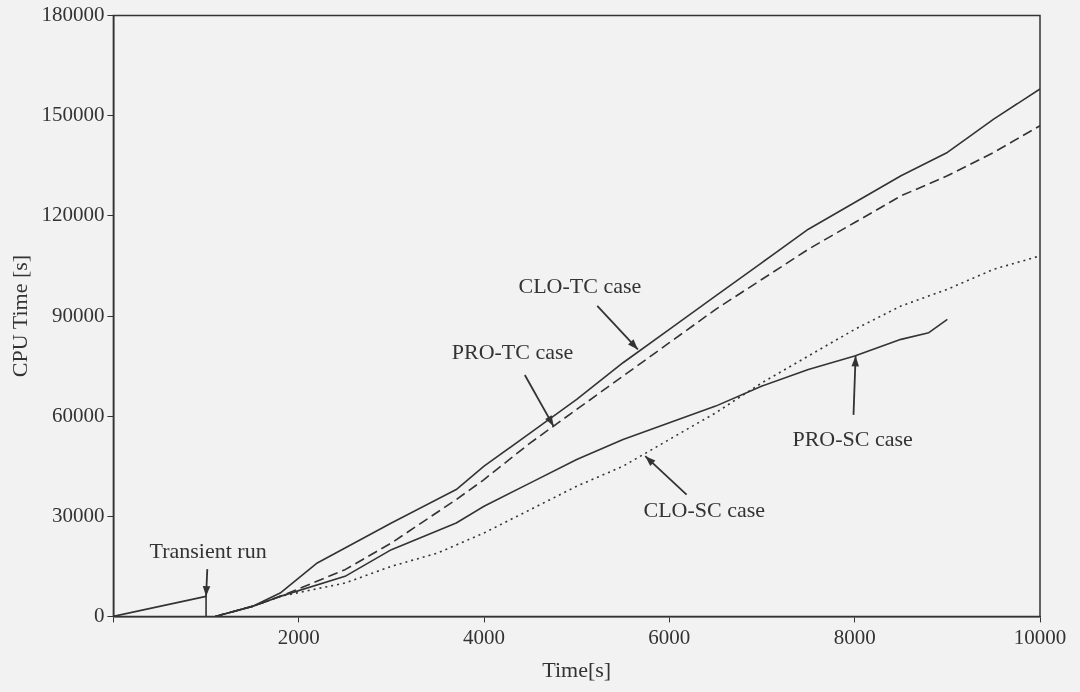  Describe the element at coordinates (298, 636) in the screenshot. I see `x-tick-label: 2000` at that location.